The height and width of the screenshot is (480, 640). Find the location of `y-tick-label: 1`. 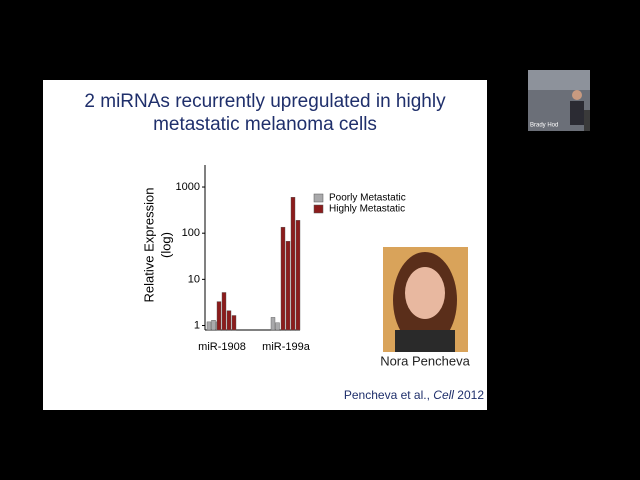

y-tick-label: 1 is located at coordinates (197, 325).